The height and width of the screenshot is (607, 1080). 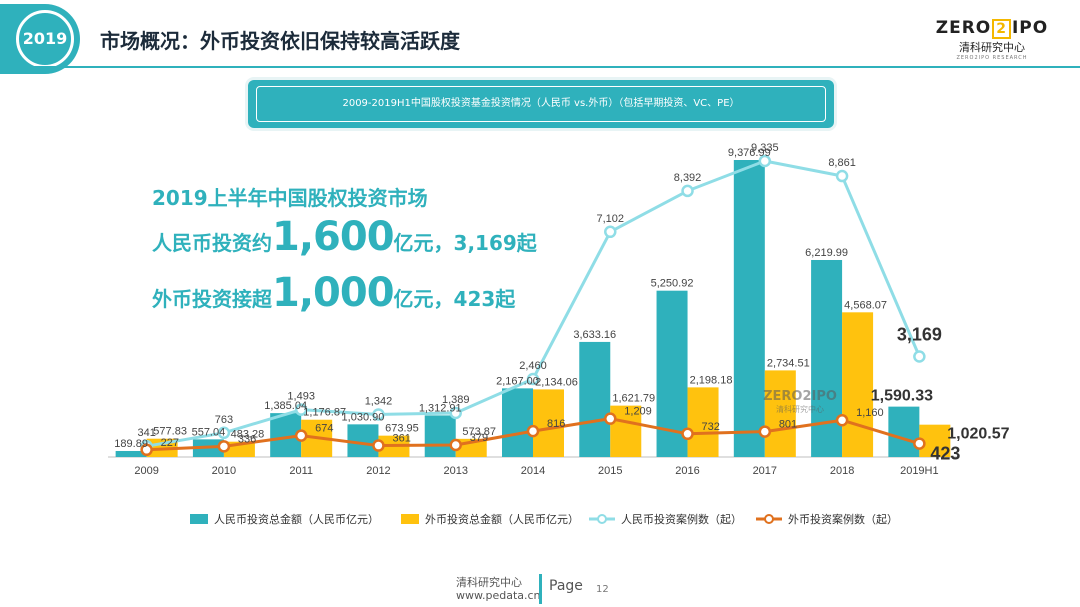 What do you see at coordinates (711, 427) in the screenshot?
I see `data-label-fx-count: 732` at bounding box center [711, 427].